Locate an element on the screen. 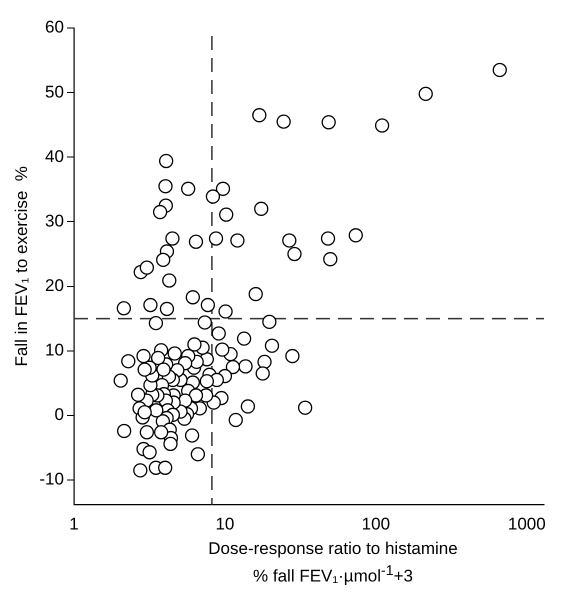 The width and height of the screenshot is (576, 608). y-tick-label: -10 is located at coordinates (51, 479).